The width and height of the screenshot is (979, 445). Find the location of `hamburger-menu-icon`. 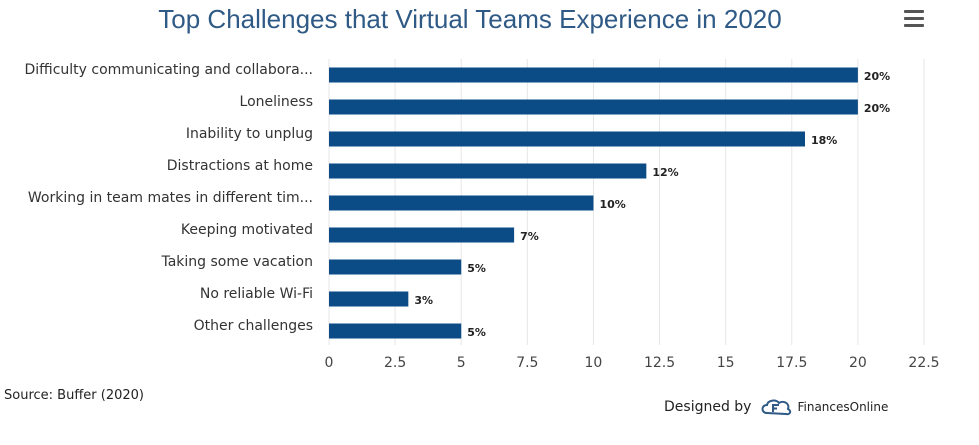

hamburger-menu-icon is located at coordinates (914, 19).